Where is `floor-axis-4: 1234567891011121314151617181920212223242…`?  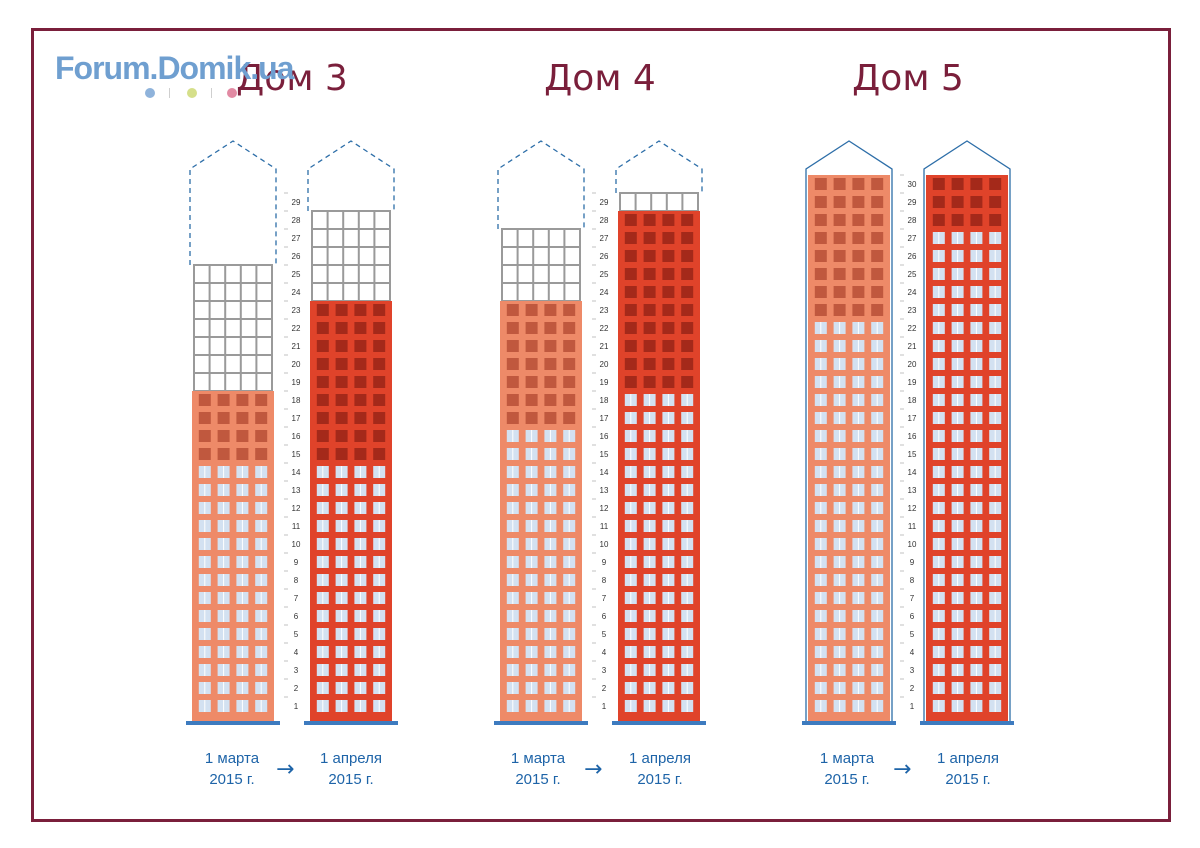
floor-axis-4: 1234567891011121314151617181920212223242… is located at coordinates (600, 451).